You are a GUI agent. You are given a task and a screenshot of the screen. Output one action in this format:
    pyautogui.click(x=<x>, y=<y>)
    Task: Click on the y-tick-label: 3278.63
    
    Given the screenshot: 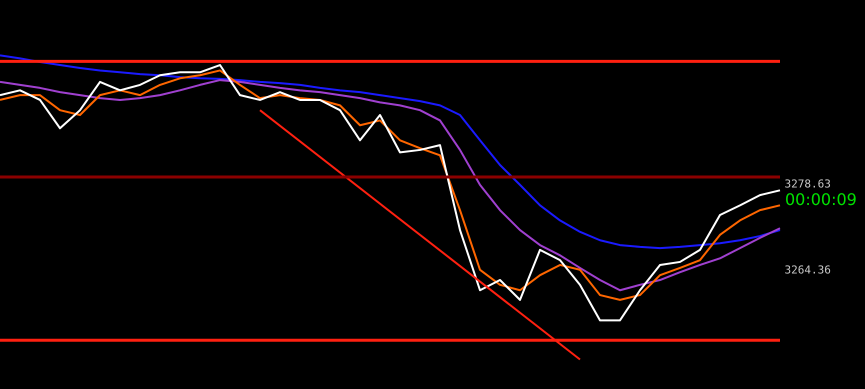 What is the action you would take?
    pyautogui.click(x=807, y=184)
    